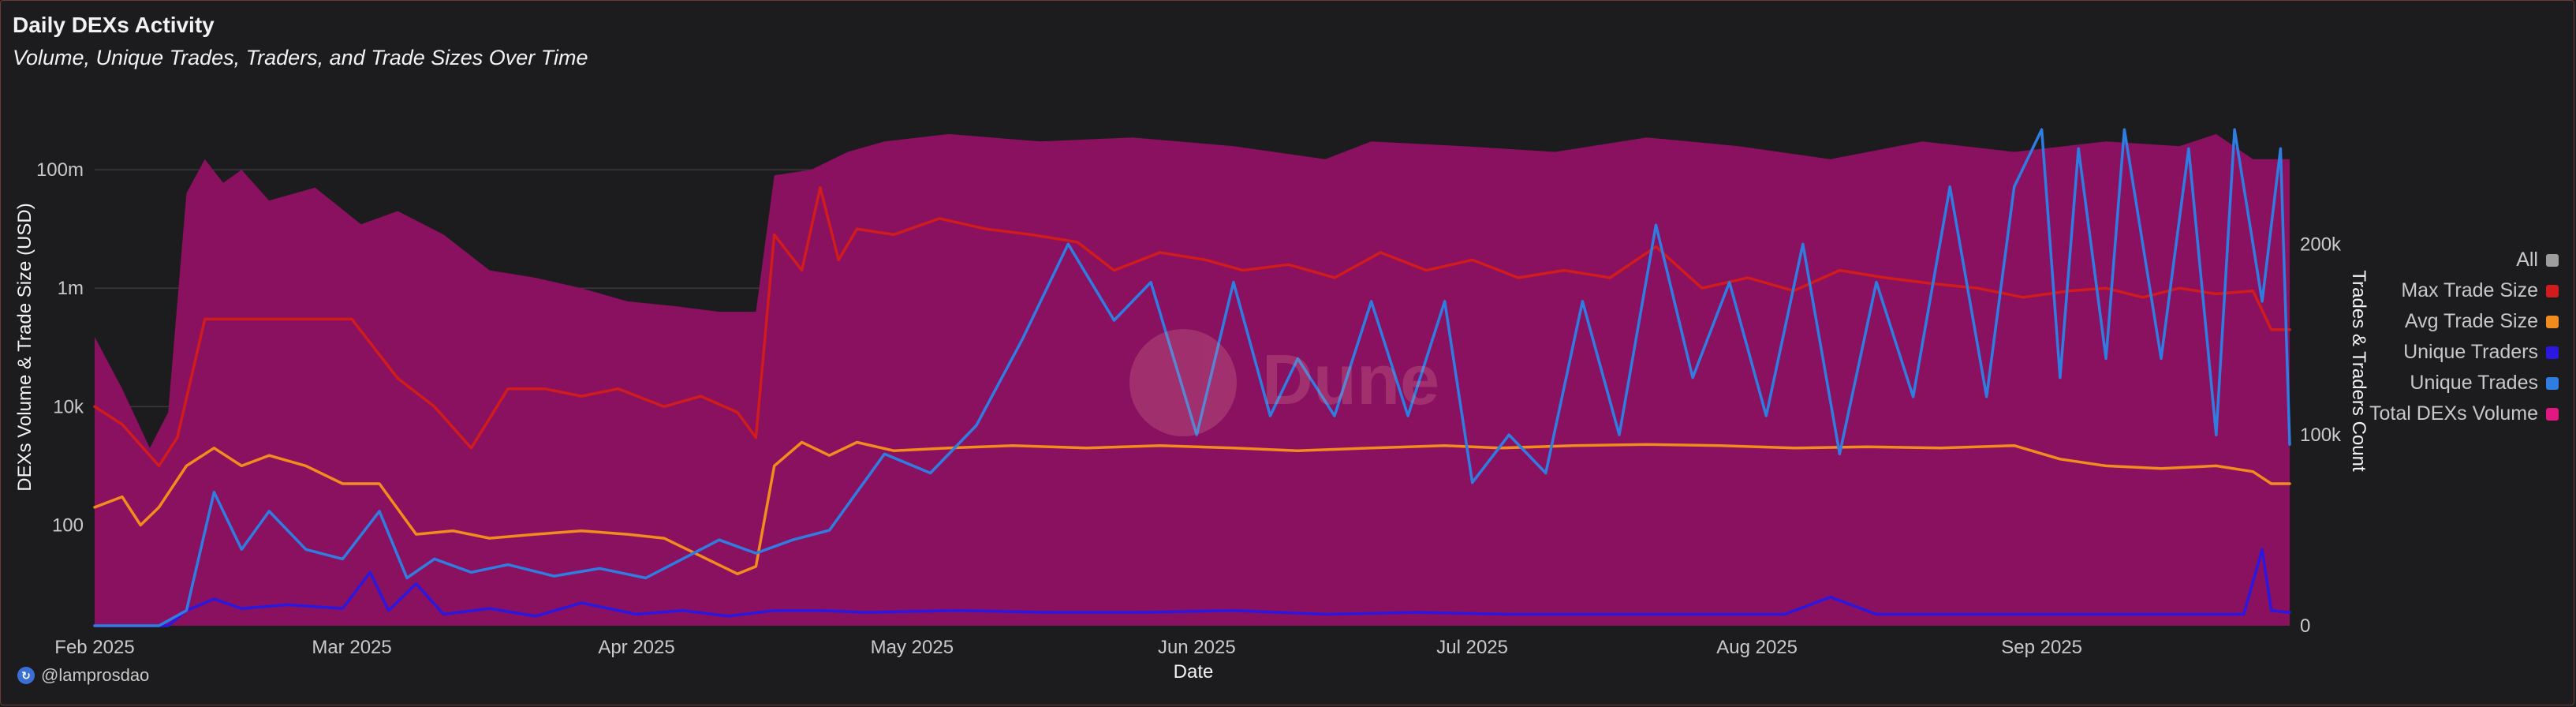 This screenshot has width=2576, height=707. Describe the element at coordinates (2321, 435) in the screenshot. I see `y-right-tick-label: 100k` at that location.